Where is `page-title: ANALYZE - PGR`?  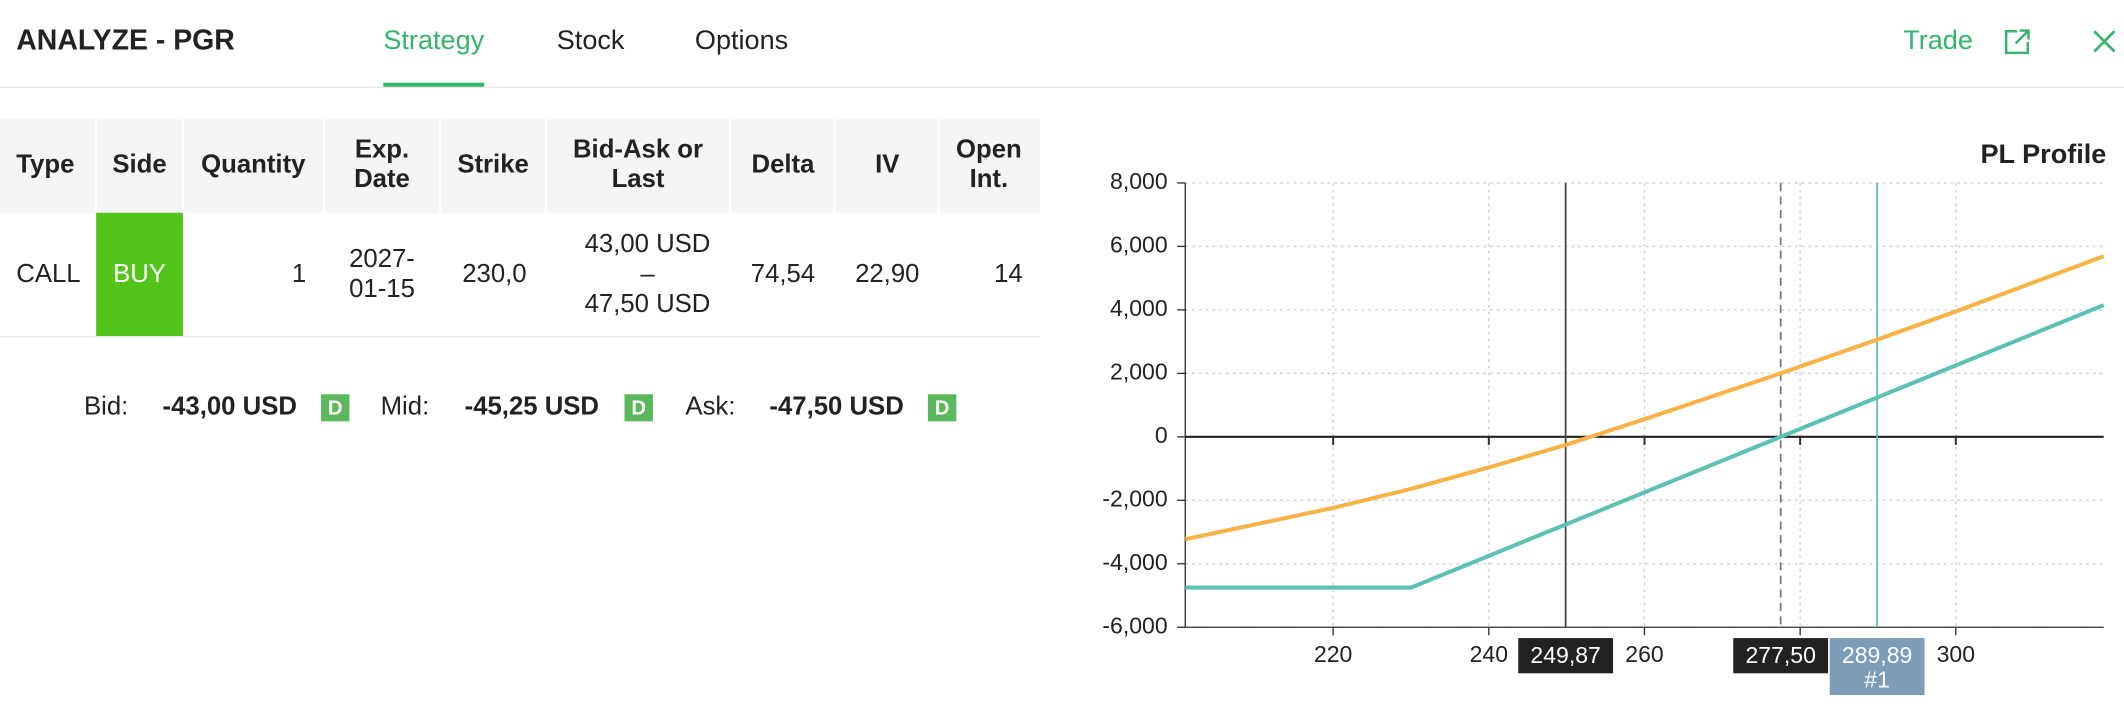 page-title: ANALYZE - PGR is located at coordinates (125, 41).